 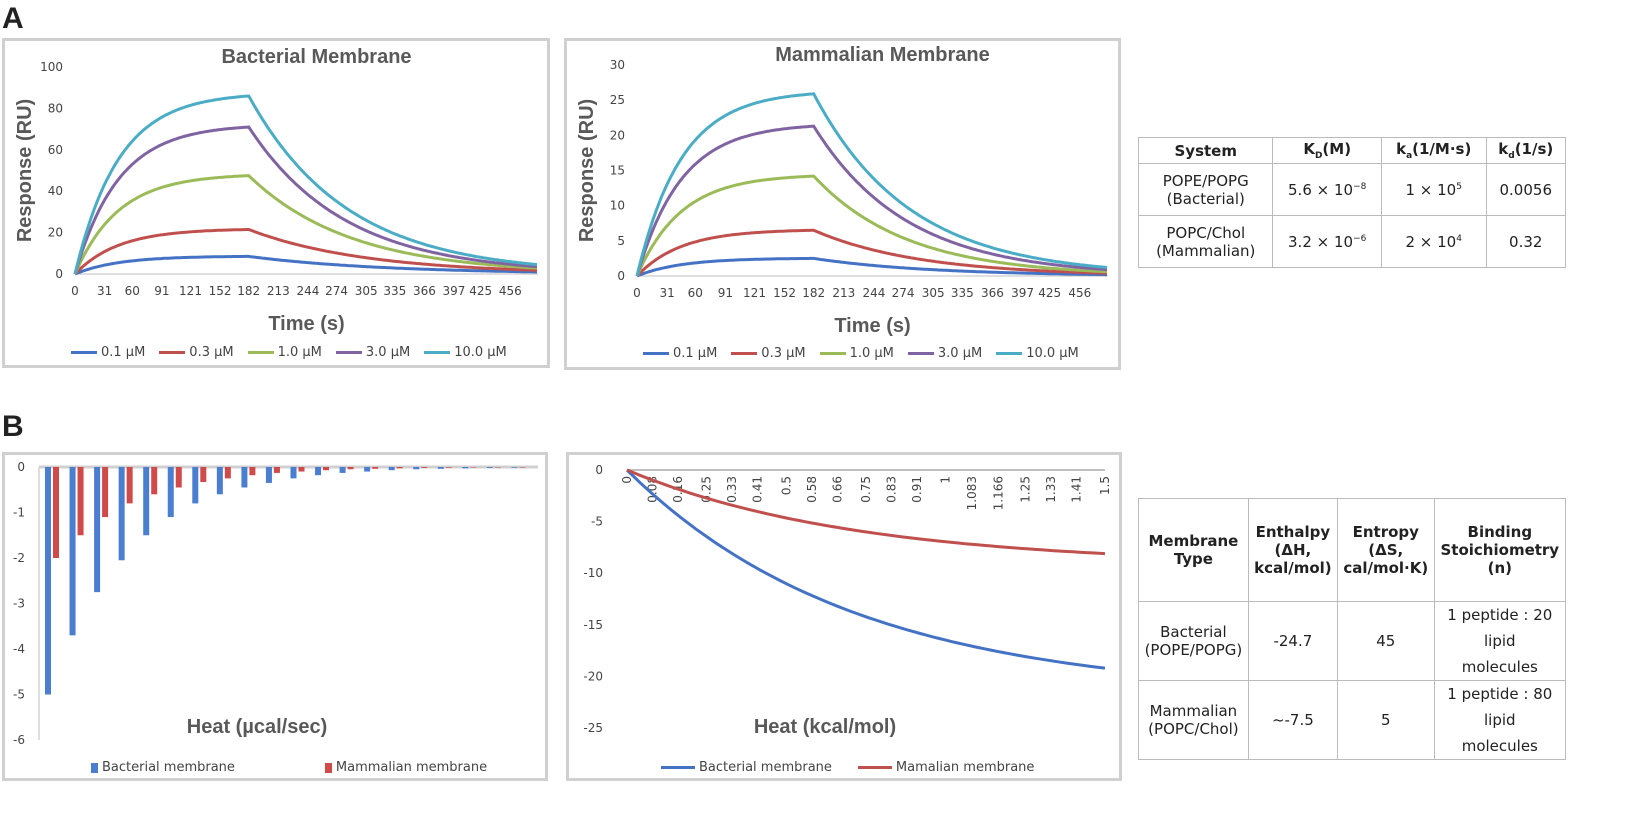 I want to click on x-tick-label: 274, so click(x=903, y=293).